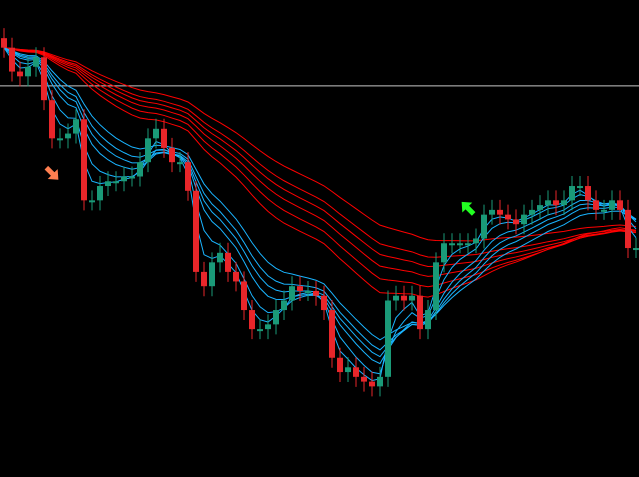  Describe the element at coordinates (51, 172) in the screenshot. I see `sell-arrow-icon` at that location.